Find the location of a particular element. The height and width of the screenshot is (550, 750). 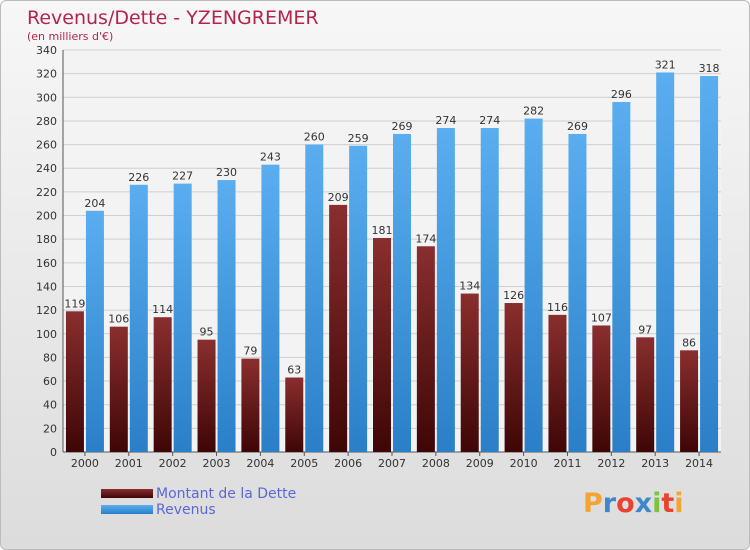

y-tick-label: 300 is located at coordinates (46, 97).